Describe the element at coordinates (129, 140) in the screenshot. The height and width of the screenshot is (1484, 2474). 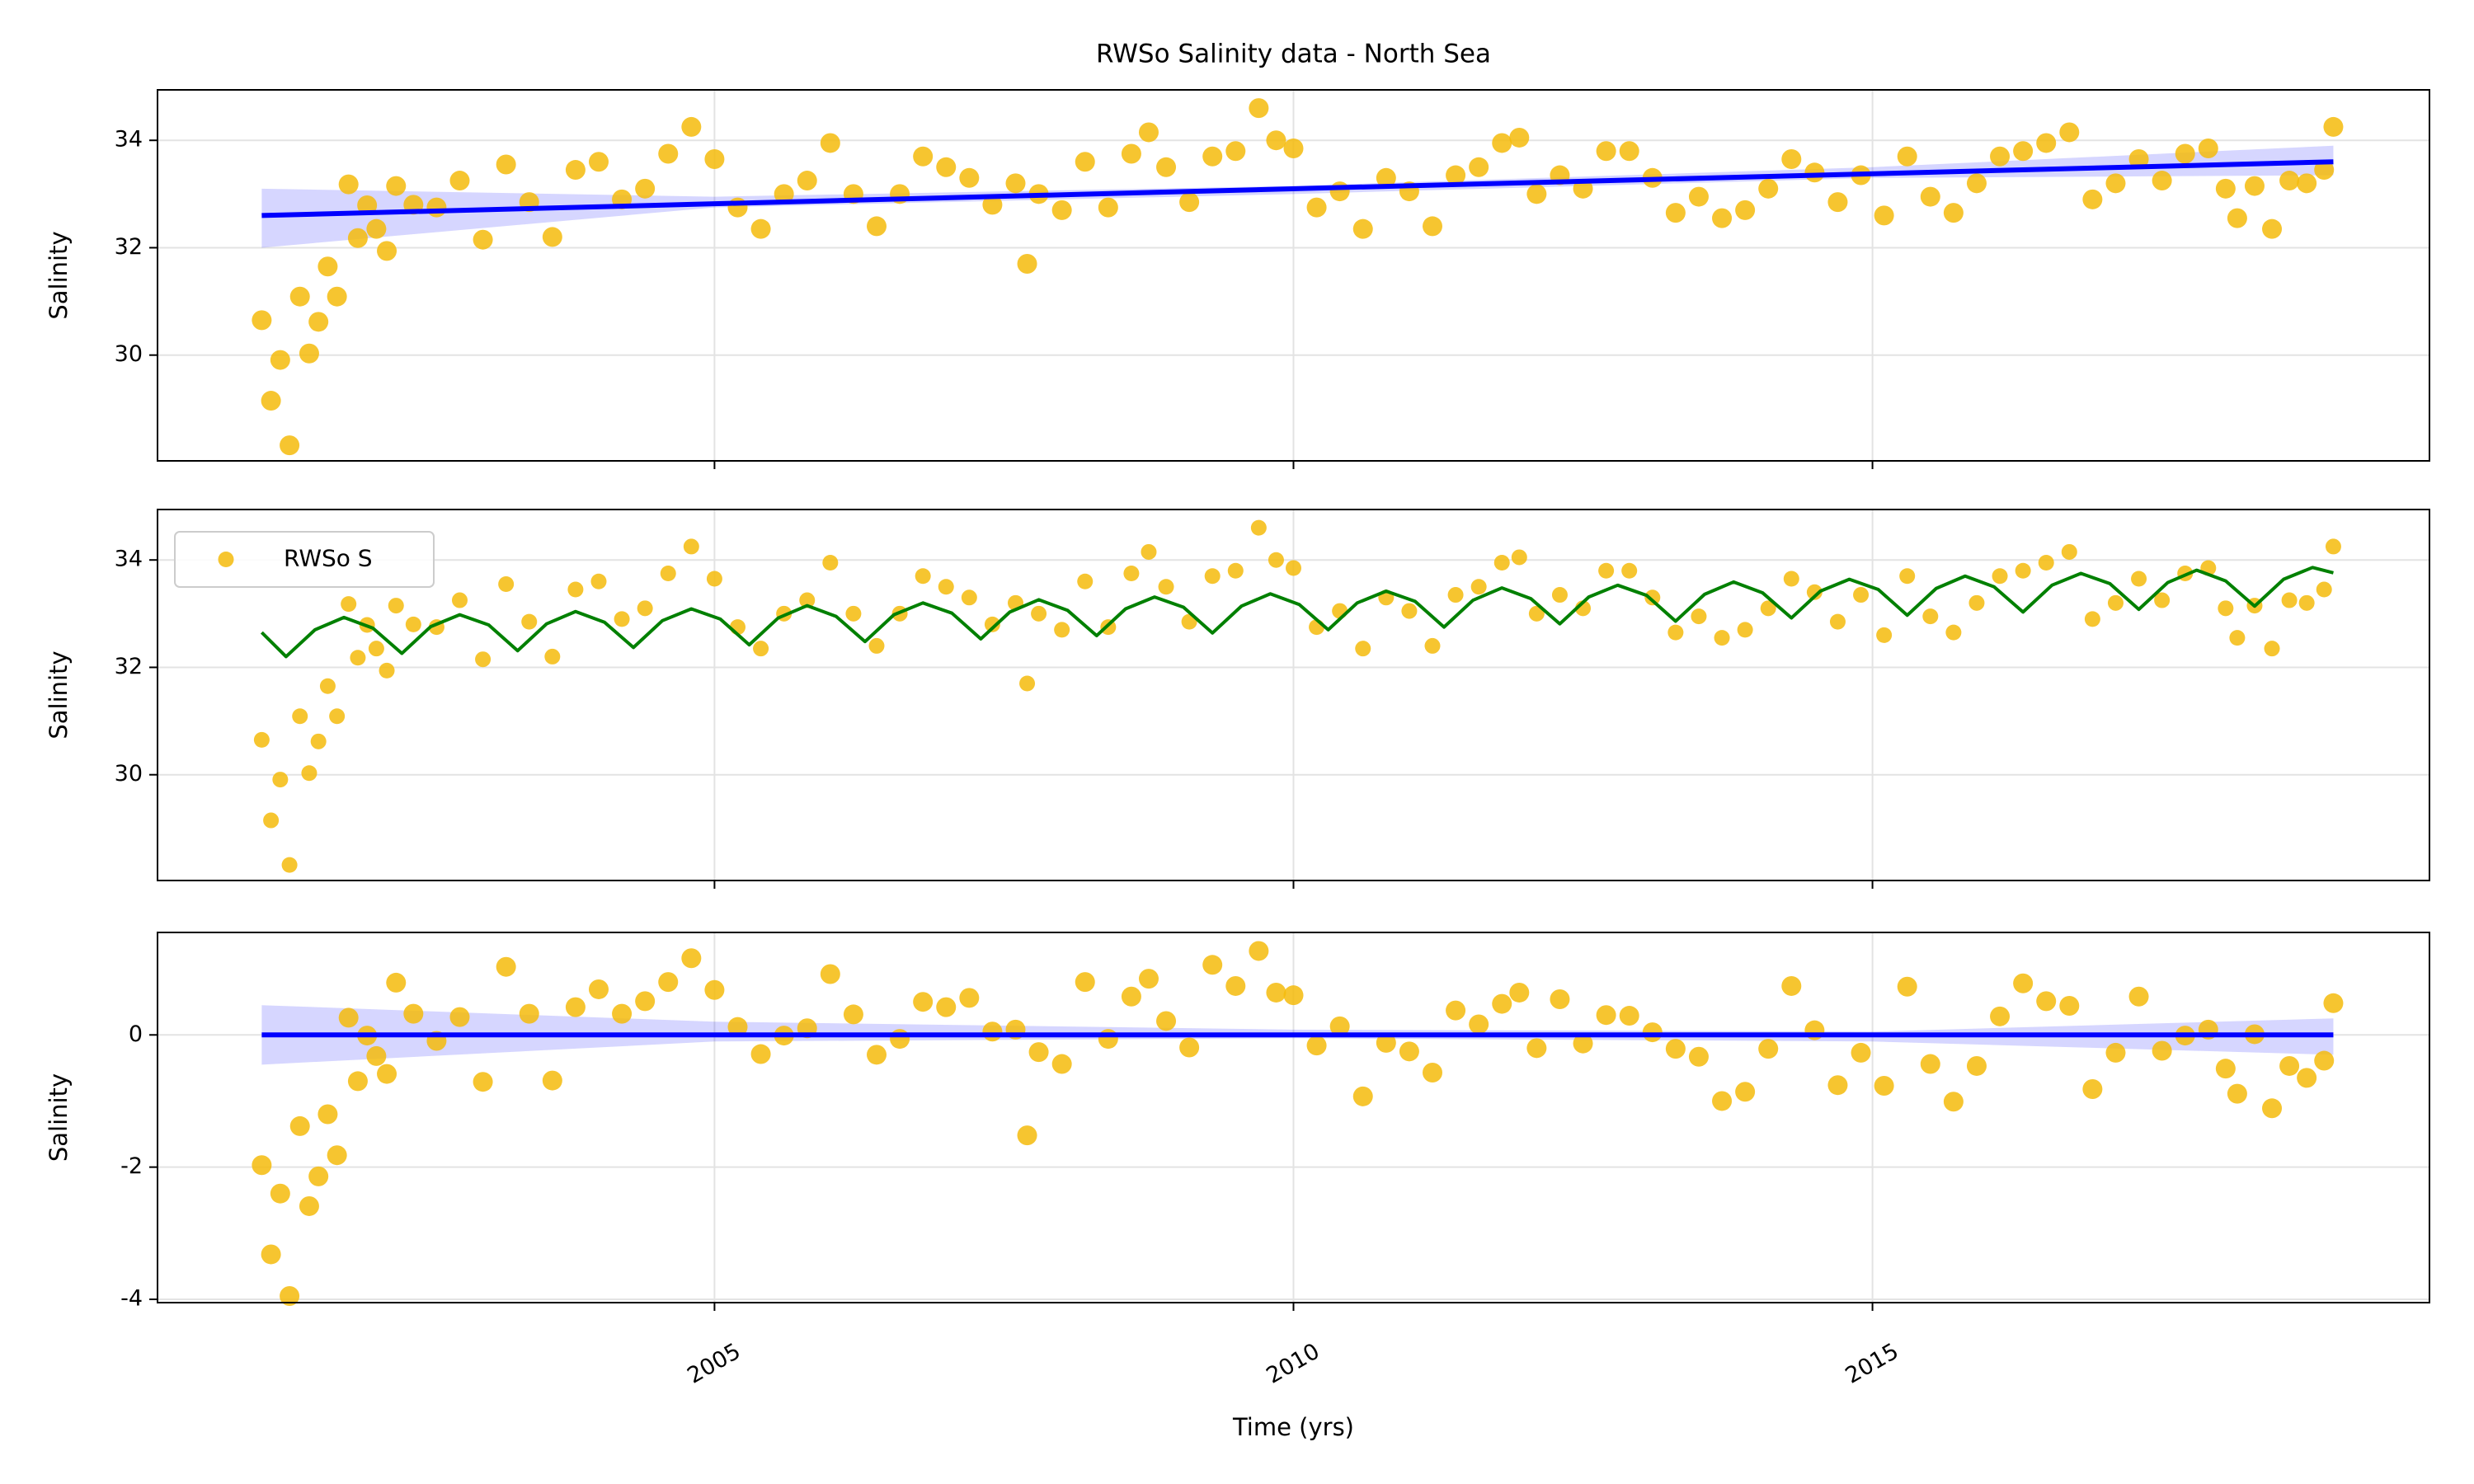
I see `y-tick-label: 34` at that location.